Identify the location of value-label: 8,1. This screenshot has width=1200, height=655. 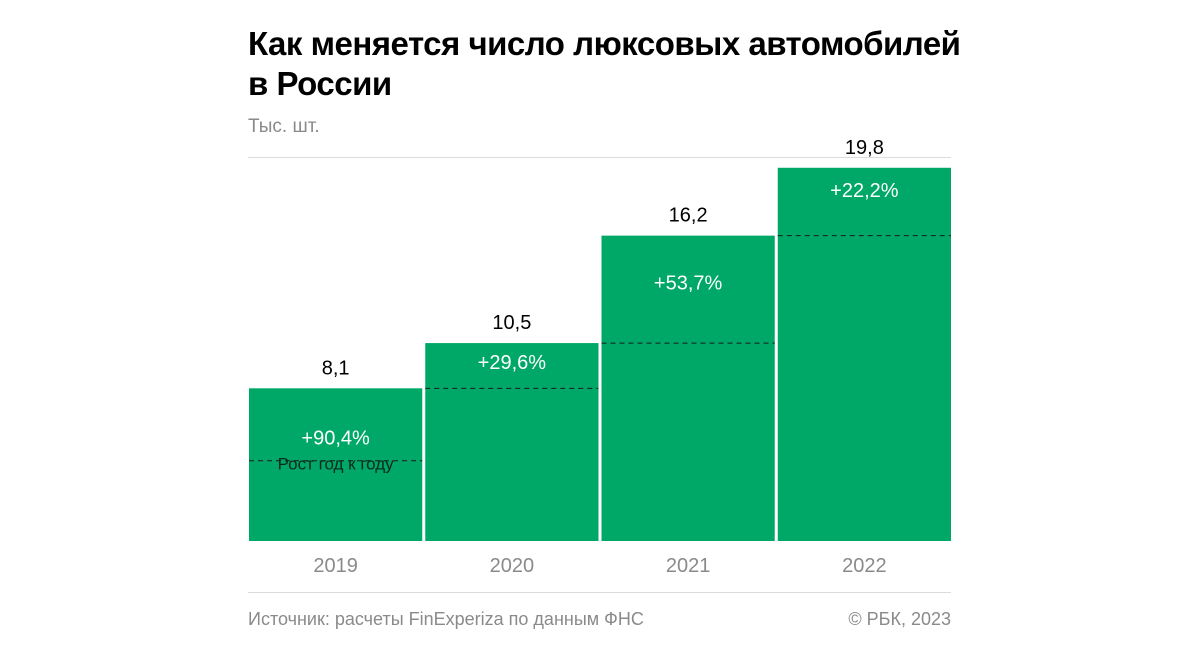
(336, 368).